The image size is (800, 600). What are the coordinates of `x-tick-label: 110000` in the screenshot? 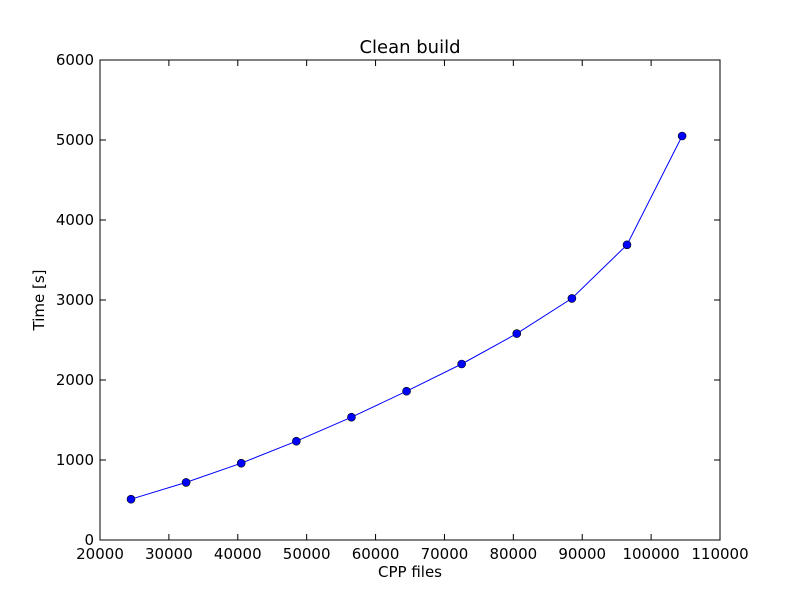 It's located at (719, 554).